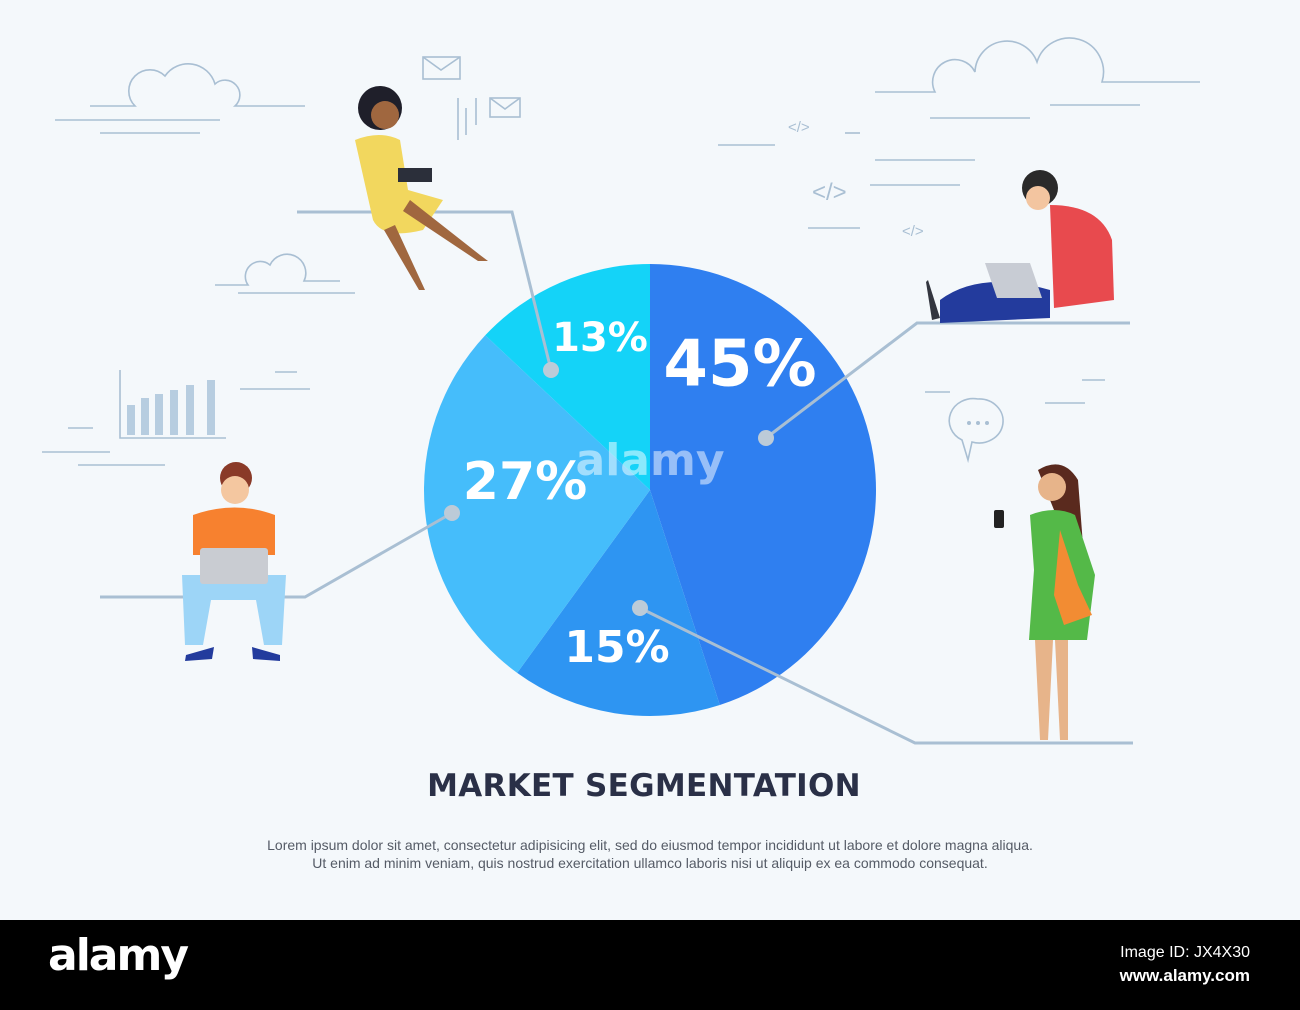  Describe the element at coordinates (644, 786) in the screenshot. I see `chart-title: MARKET SEGMENTATION` at that location.